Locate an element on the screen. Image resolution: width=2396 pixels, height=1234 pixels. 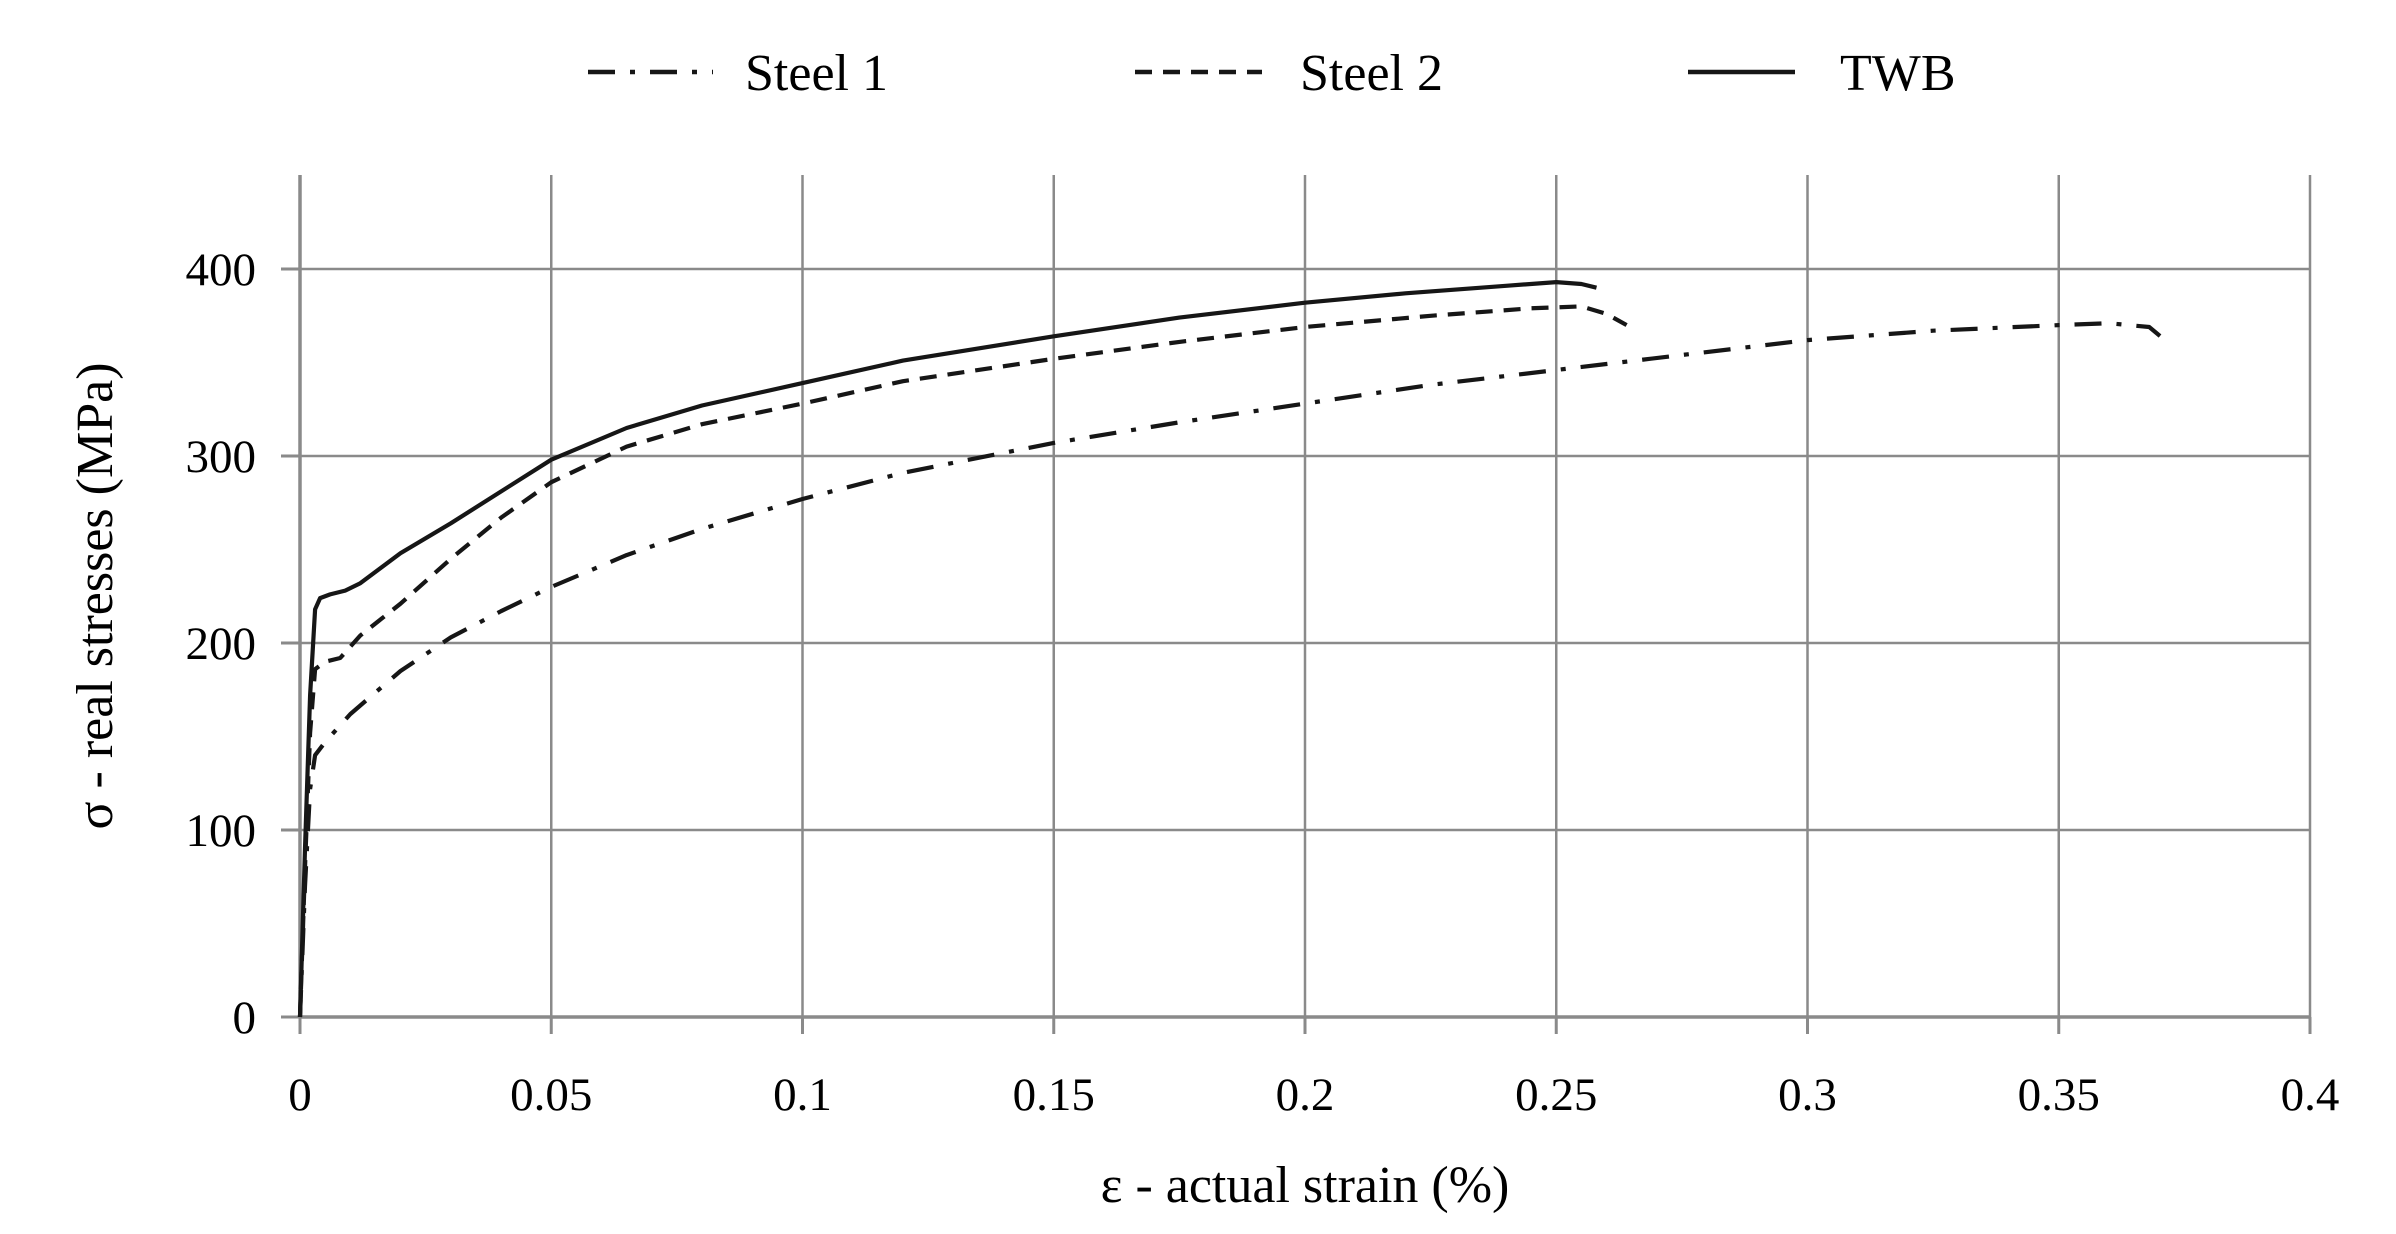
legend-label-twb: TWB is located at coordinates (1898, 73).